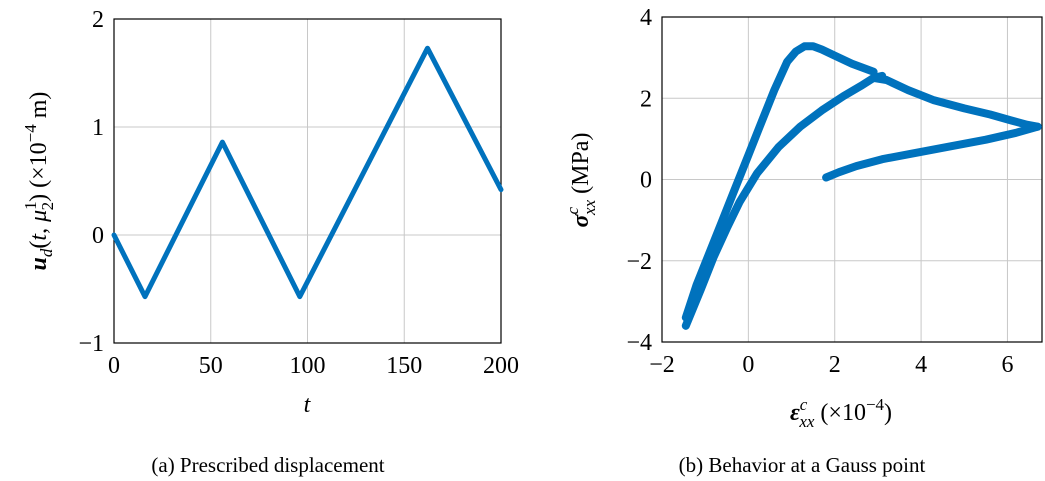 The image size is (1045, 481). What do you see at coordinates (98, 236) in the screenshot?
I see `left-ytick-label: 0` at bounding box center [98, 236].